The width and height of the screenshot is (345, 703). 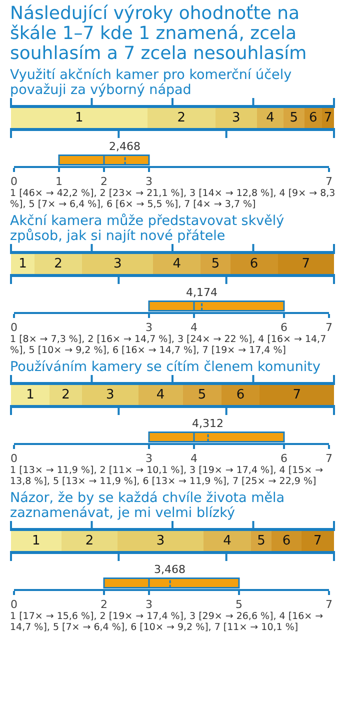 I want to click on text: 1 [17× → 15,6 %], 2 [19× → 17,4 %], 3 [29× → 26,6 %], 4 [16× → 14,7 %], 5 [7× → 6,4 %], 6 [10× → 9,2 %], 7 [11× → 10,1 %], so click(x=167, y=622).